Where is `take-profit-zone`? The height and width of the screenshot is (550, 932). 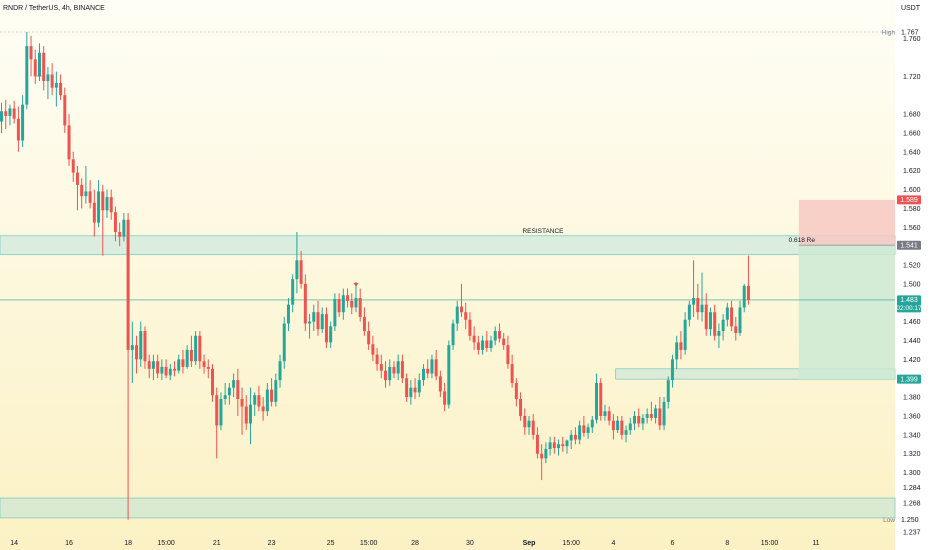 take-profit-zone is located at coordinates (846, 312).